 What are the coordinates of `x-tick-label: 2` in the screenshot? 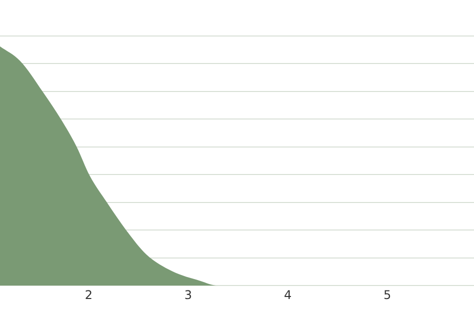 It's located at (88, 295).